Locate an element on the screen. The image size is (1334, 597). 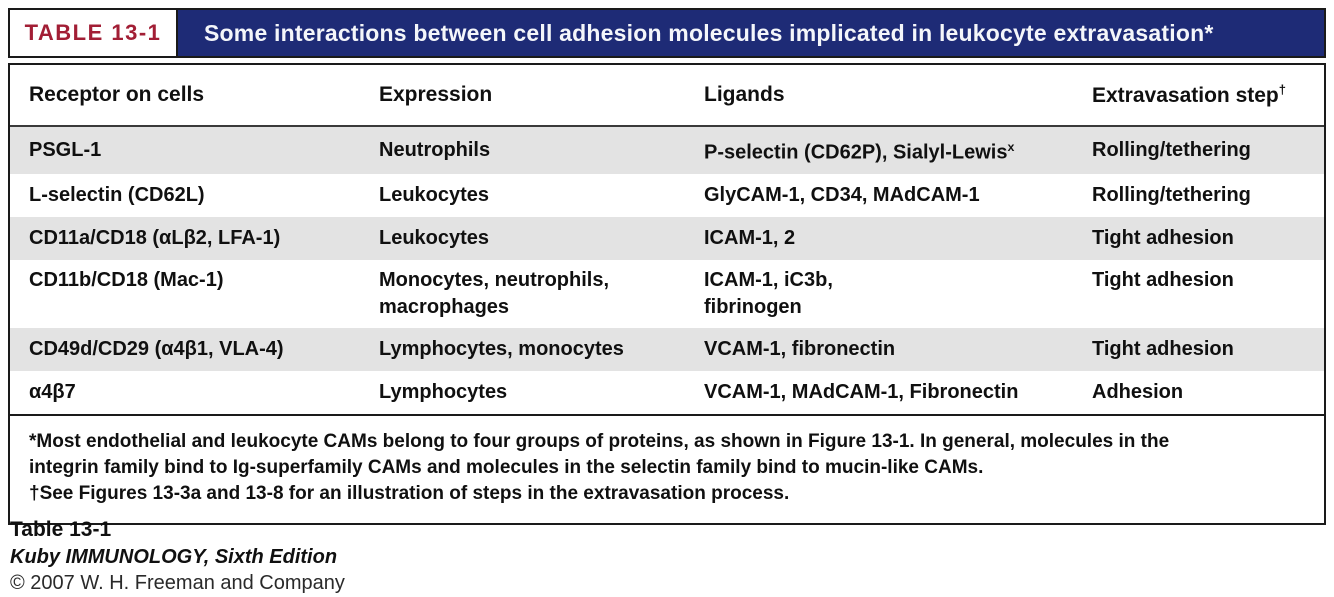
caption-table-number: Table 13-1 is located at coordinates (61, 529).